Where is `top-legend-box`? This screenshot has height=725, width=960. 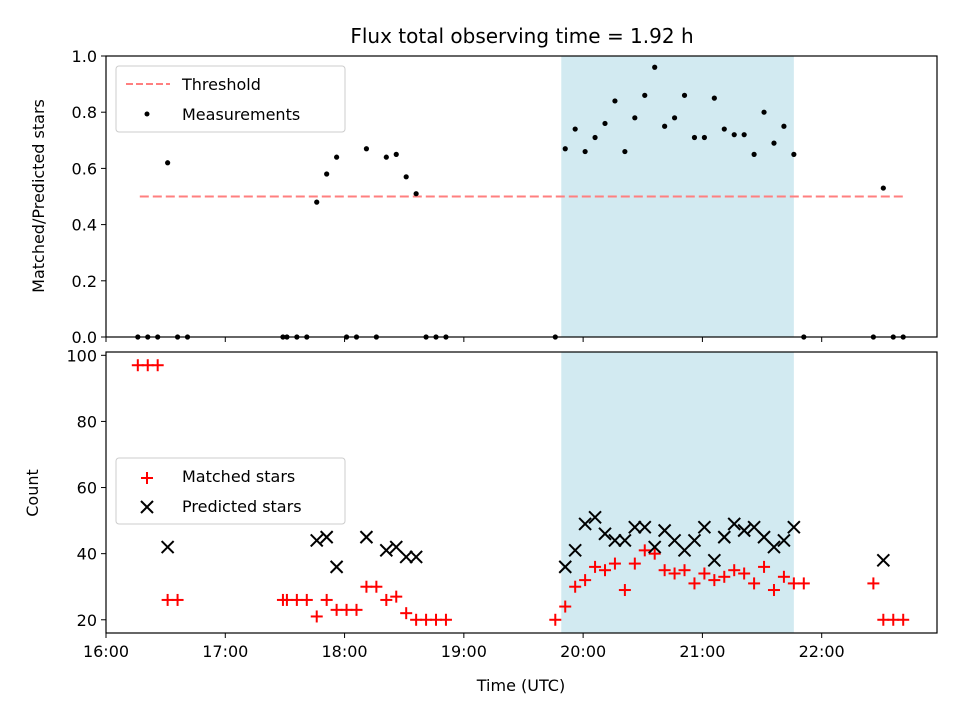 top-legend-box is located at coordinates (230, 99).